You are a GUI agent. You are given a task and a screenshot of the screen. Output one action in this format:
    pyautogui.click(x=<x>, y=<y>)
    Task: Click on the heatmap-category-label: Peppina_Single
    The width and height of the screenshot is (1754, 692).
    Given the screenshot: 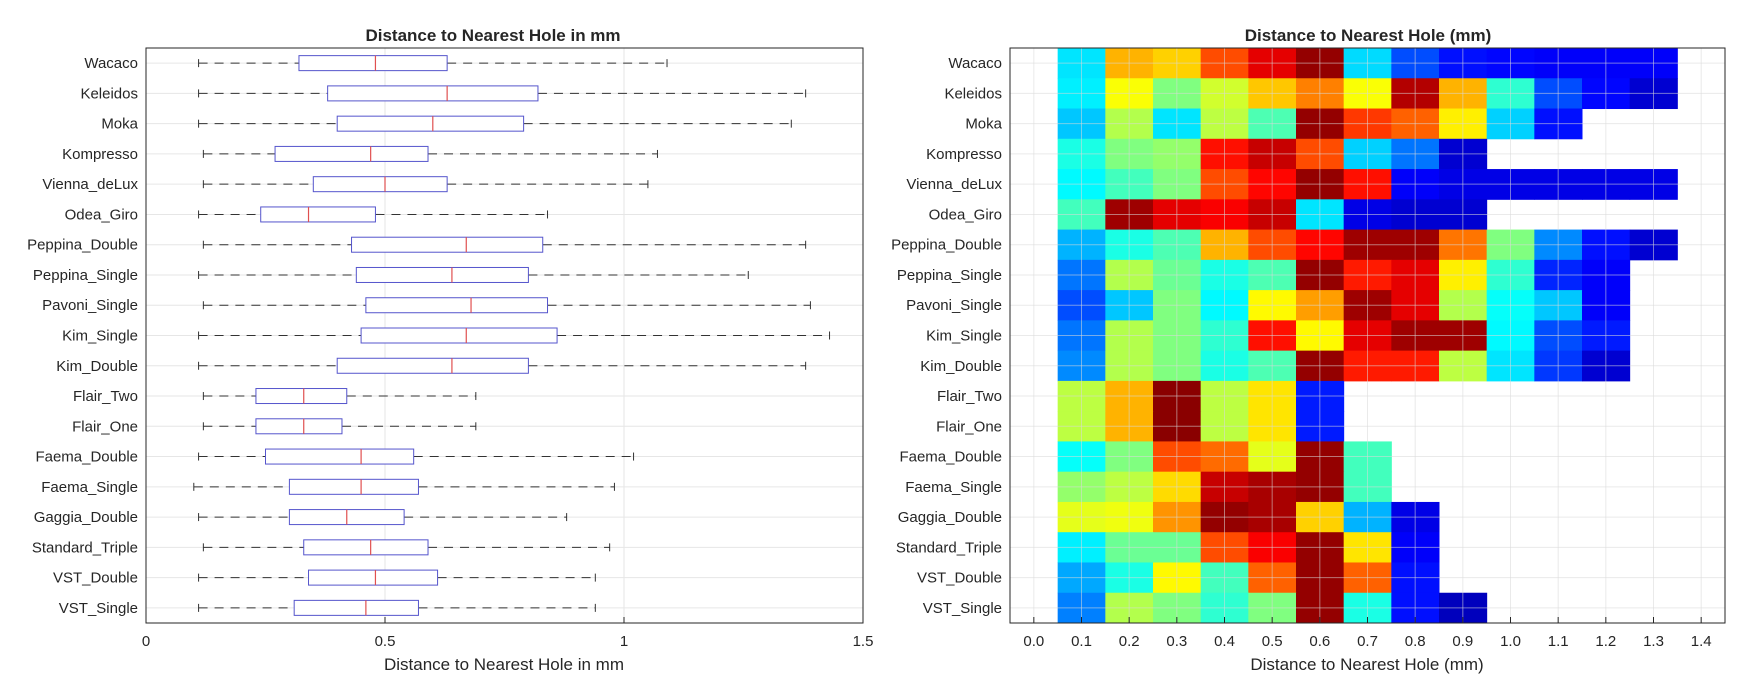 What is the action you would take?
    pyautogui.click(x=949, y=275)
    